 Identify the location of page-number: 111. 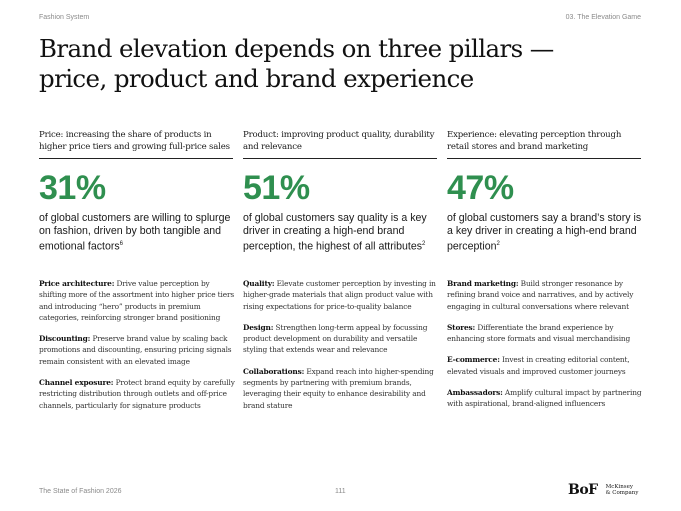
(340, 491).